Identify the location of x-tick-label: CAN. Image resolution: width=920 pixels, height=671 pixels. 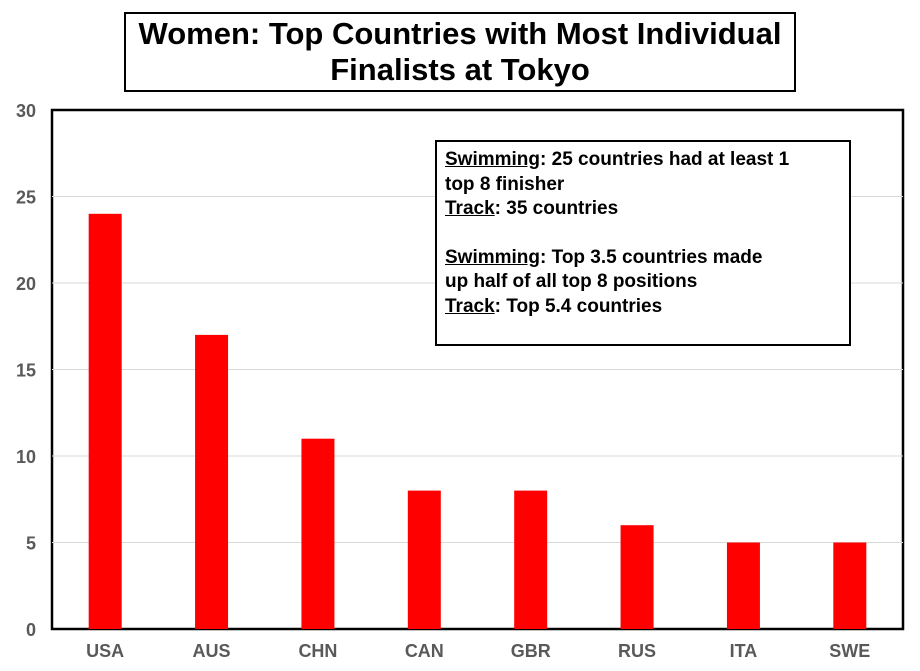
(424, 651).